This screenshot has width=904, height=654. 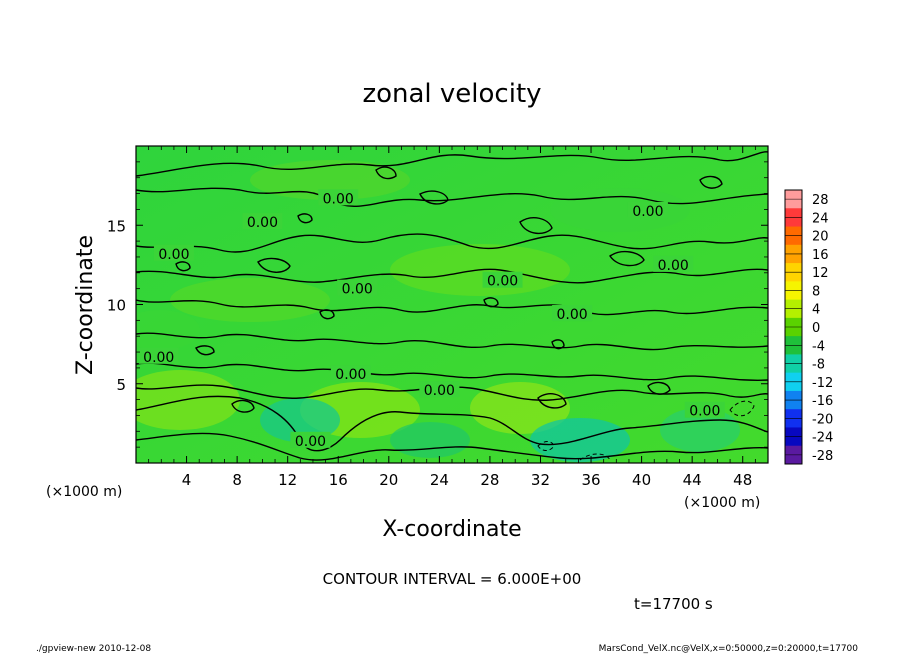 I want to click on colorbar-label: 4, so click(x=816, y=310).